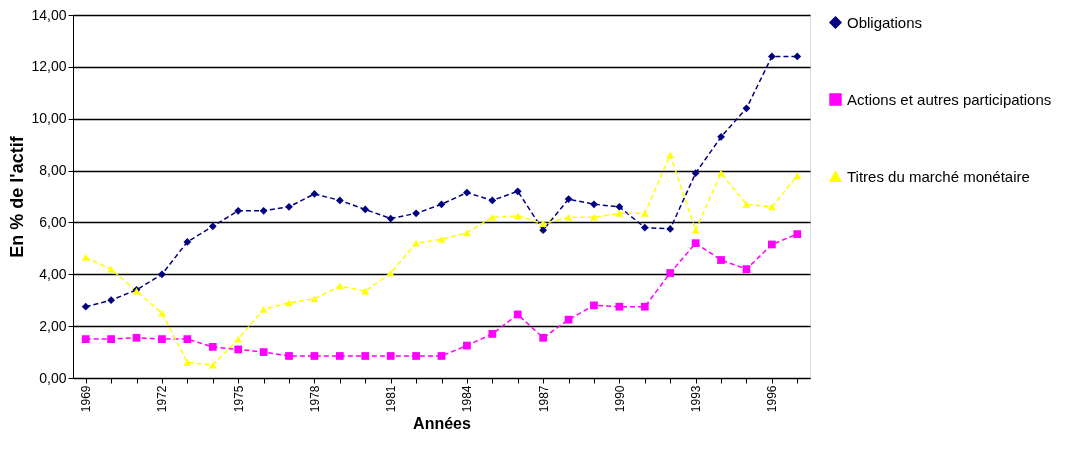 This screenshot has width=1073, height=452. I want to click on x-tick-label: 1978, so click(314, 399).